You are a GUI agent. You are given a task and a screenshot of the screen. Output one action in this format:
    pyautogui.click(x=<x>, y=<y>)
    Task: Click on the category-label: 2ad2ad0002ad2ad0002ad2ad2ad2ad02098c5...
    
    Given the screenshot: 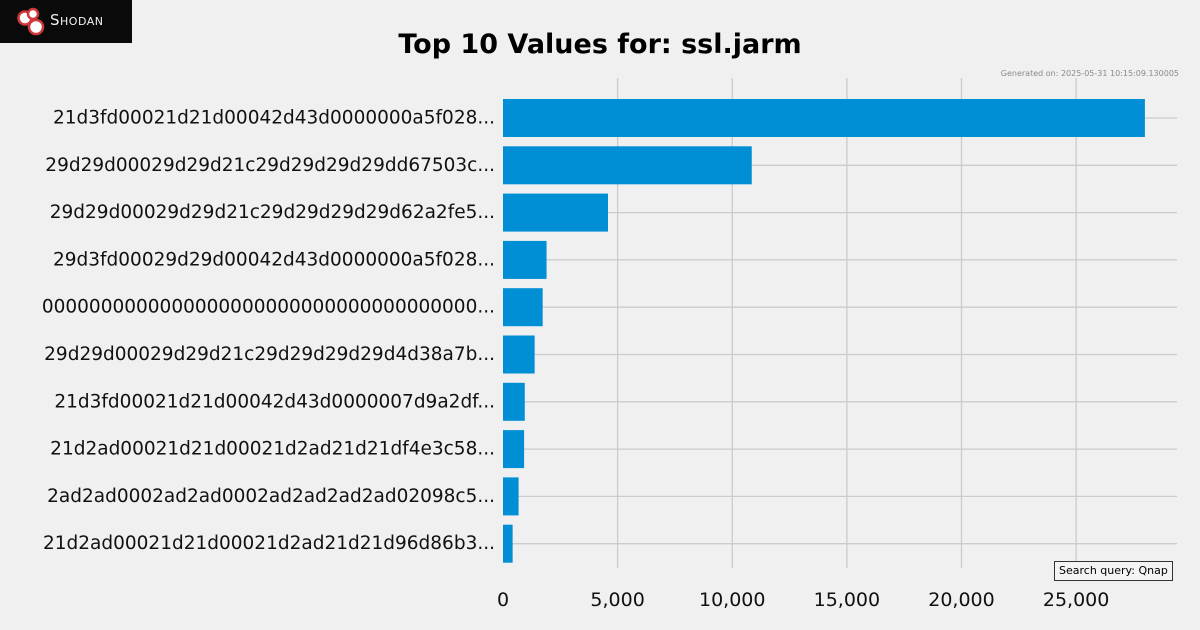 What is the action you would take?
    pyautogui.click(x=271, y=496)
    